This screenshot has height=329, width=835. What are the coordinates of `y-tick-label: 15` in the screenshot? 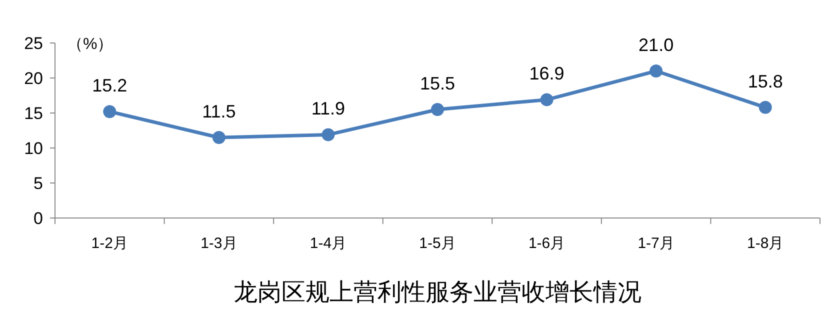 It's located at (33, 113).